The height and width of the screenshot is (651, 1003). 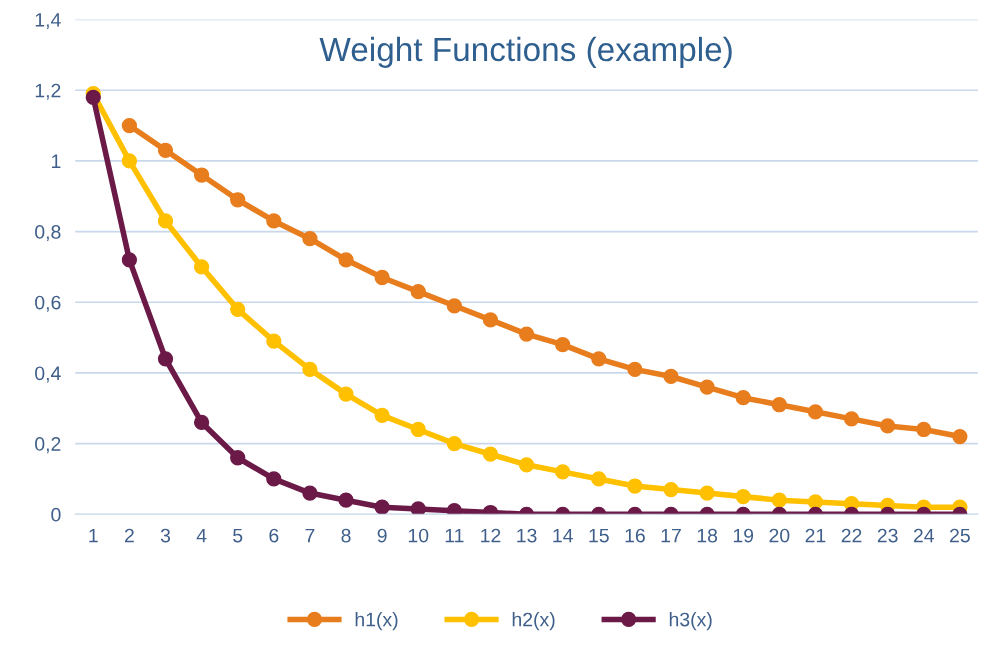 What do you see at coordinates (454, 535) in the screenshot?
I see `x-tick-label: 11` at bounding box center [454, 535].